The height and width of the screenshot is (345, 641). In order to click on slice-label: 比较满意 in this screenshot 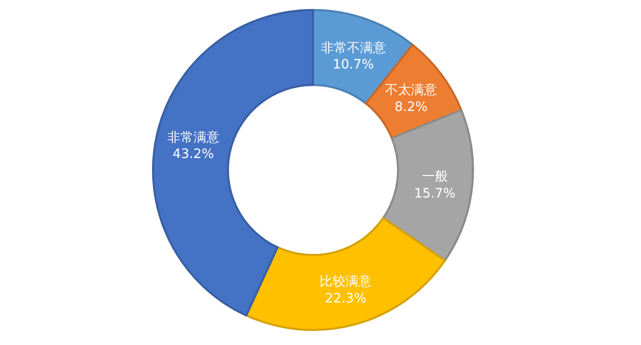, I will do `click(346, 282)`.